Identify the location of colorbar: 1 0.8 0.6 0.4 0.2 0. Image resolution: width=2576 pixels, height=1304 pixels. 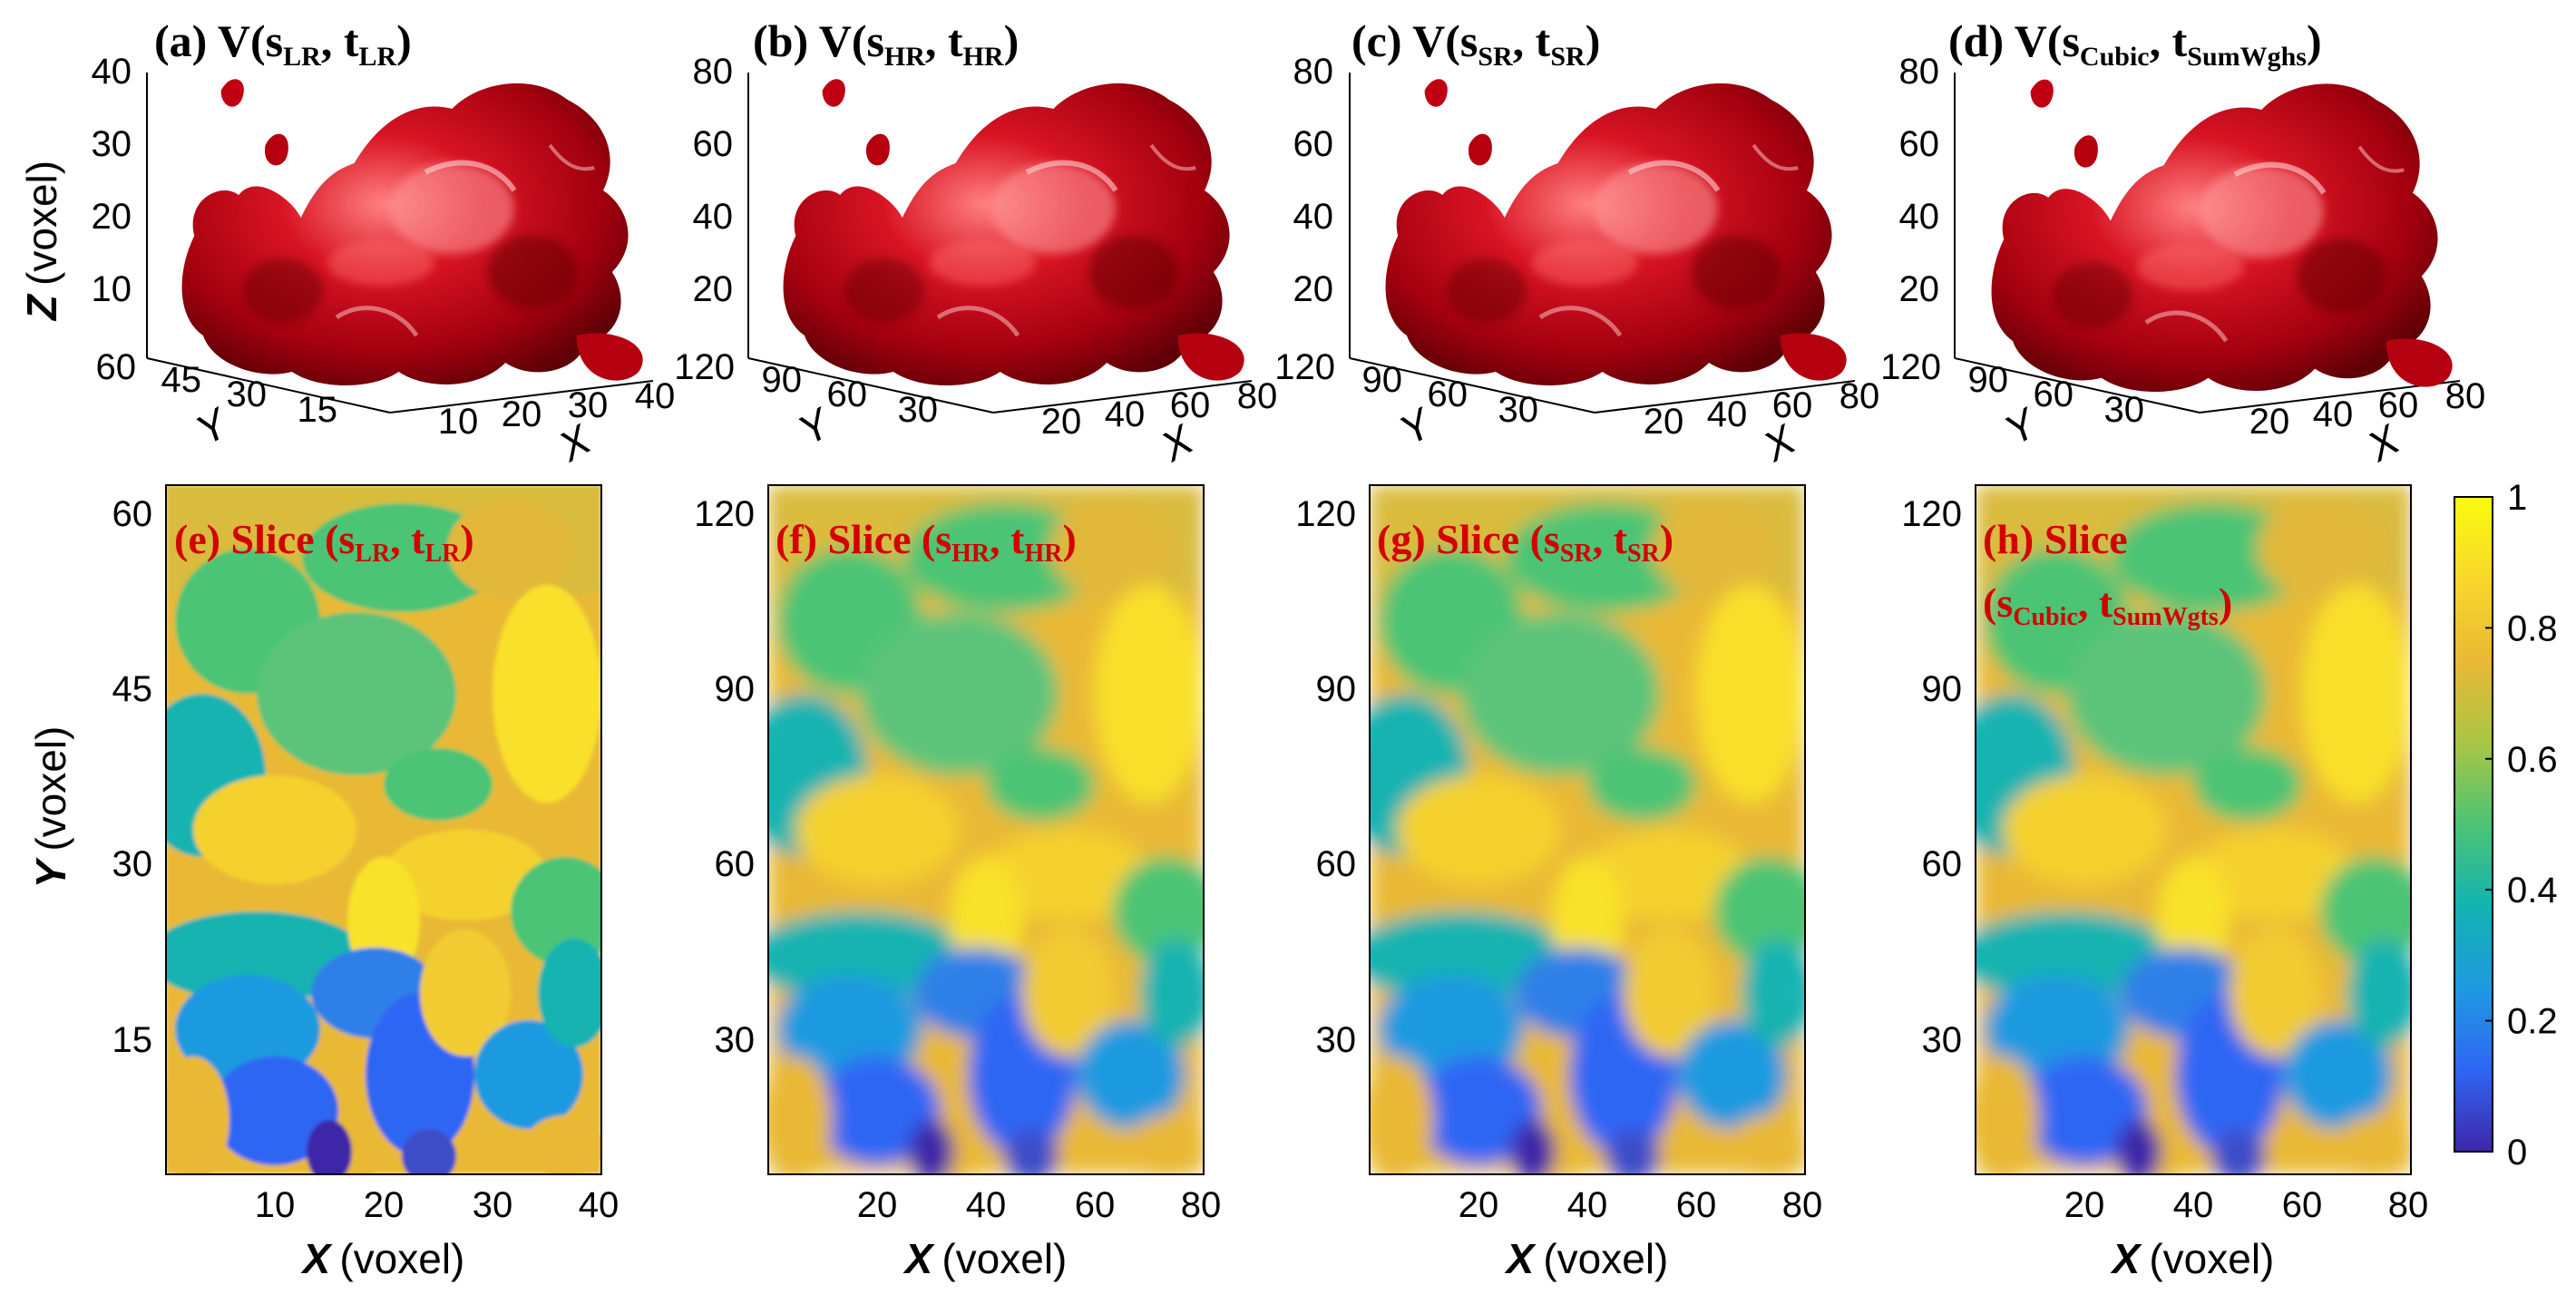
(2506, 825).